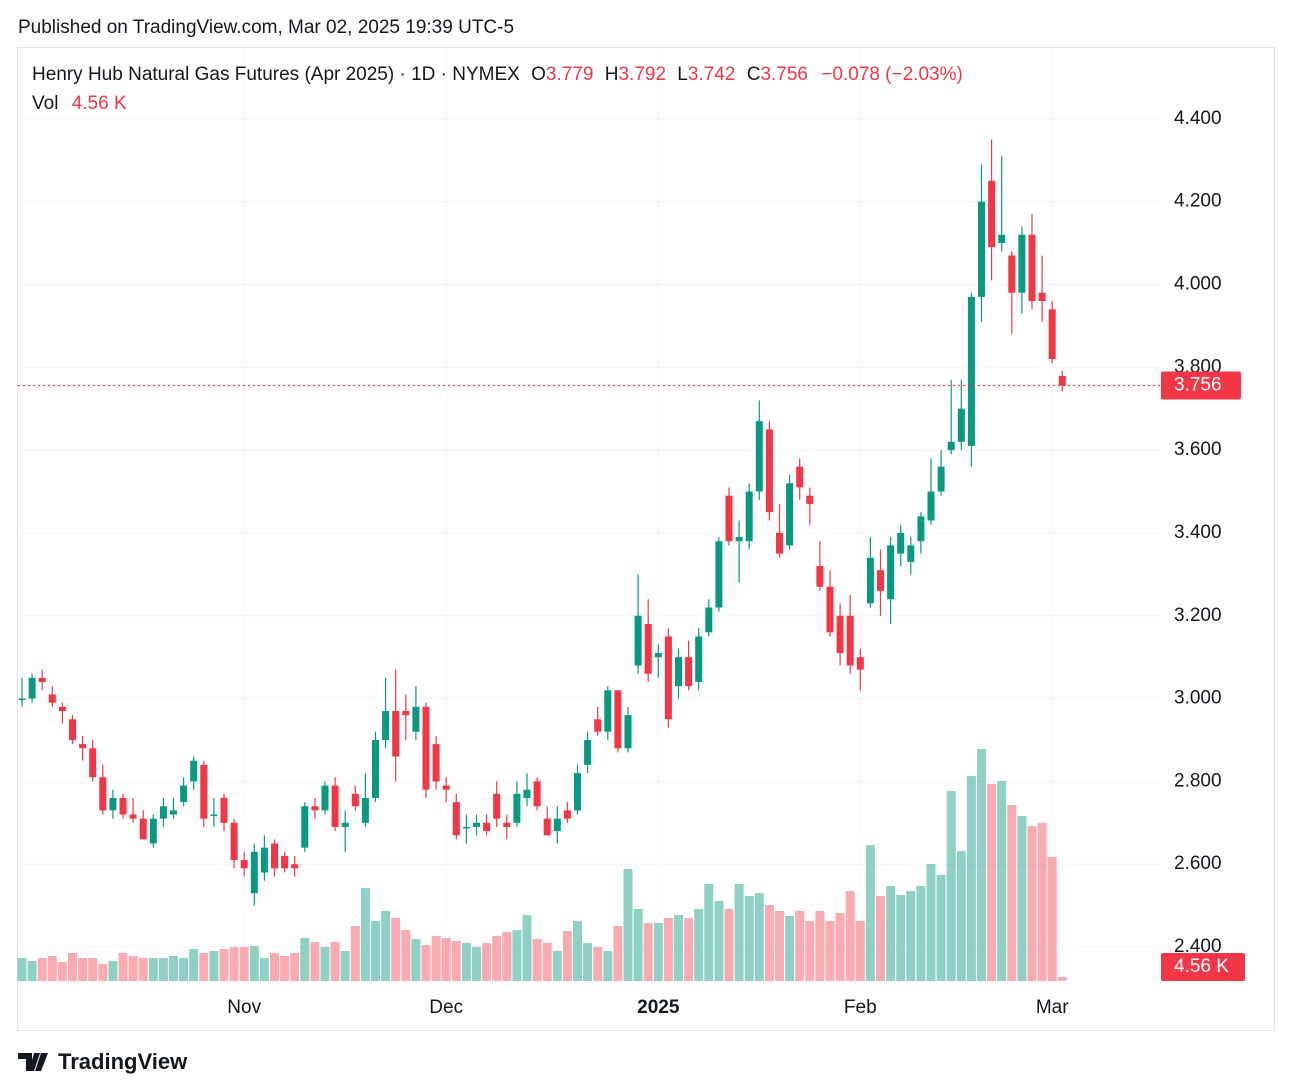  What do you see at coordinates (754, 74) in the screenshot?
I see `ohlc-label: C` at bounding box center [754, 74].